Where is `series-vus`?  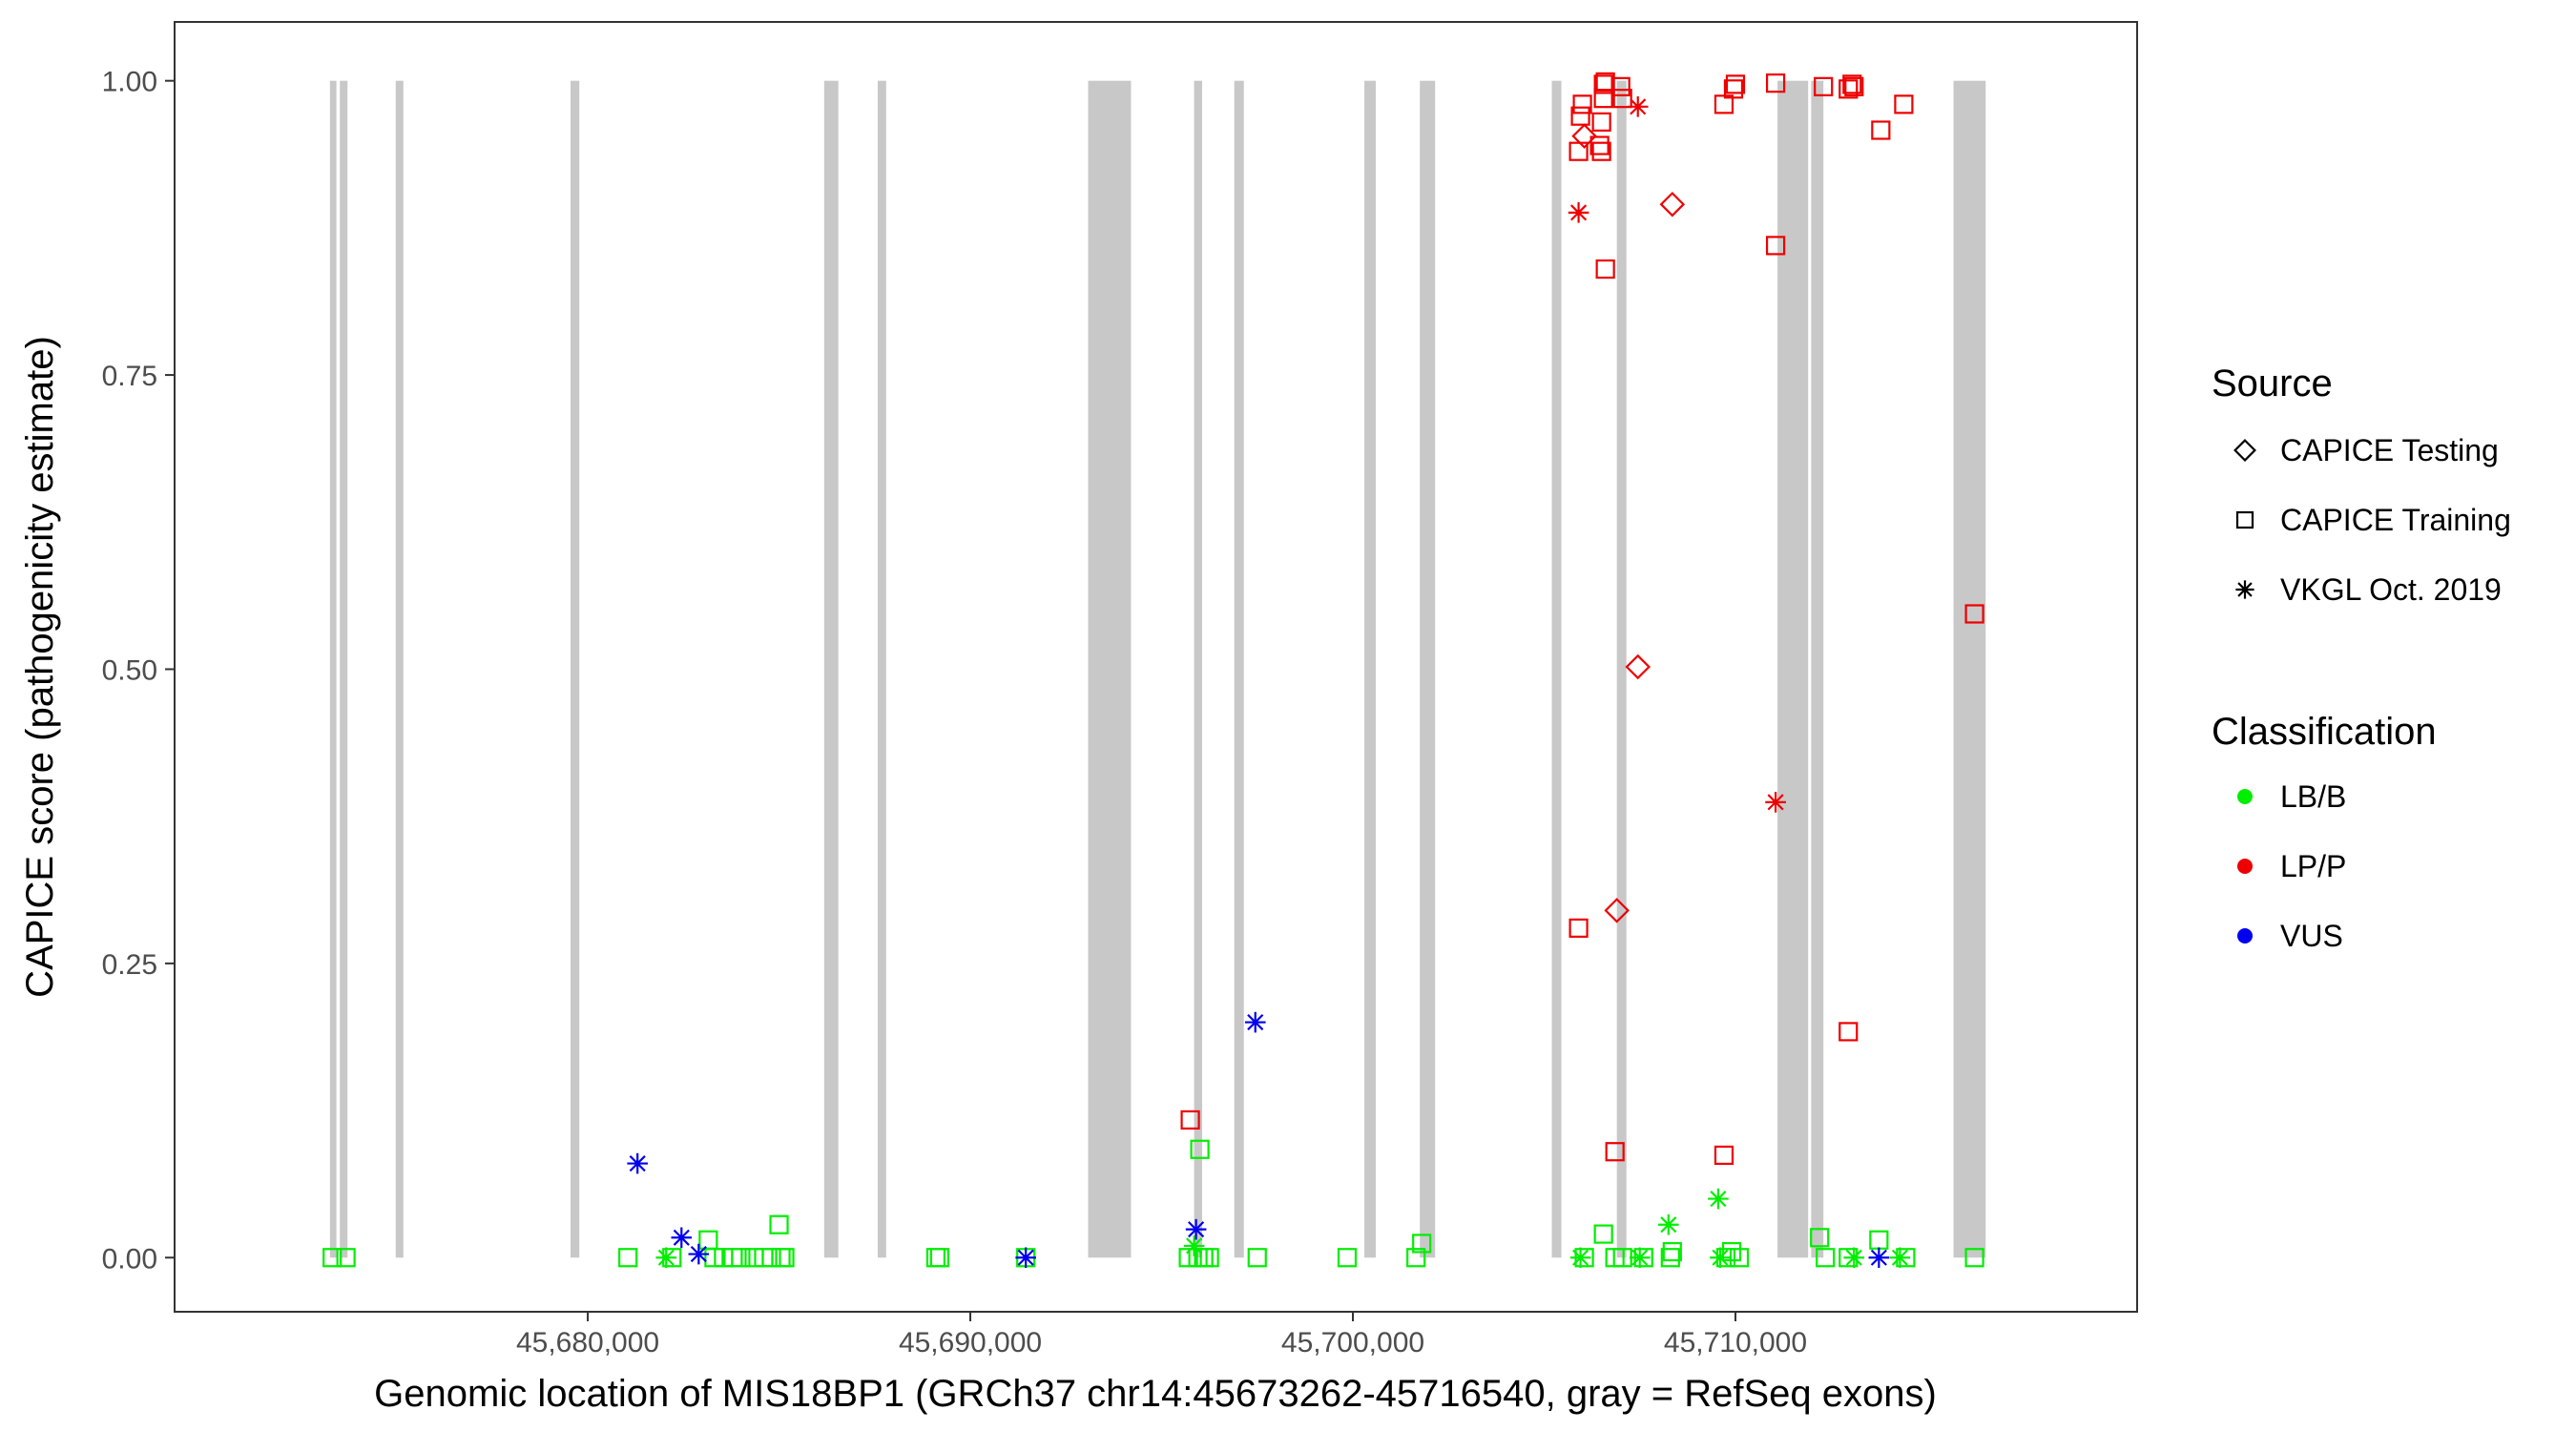 series-vus is located at coordinates (1258, 1140).